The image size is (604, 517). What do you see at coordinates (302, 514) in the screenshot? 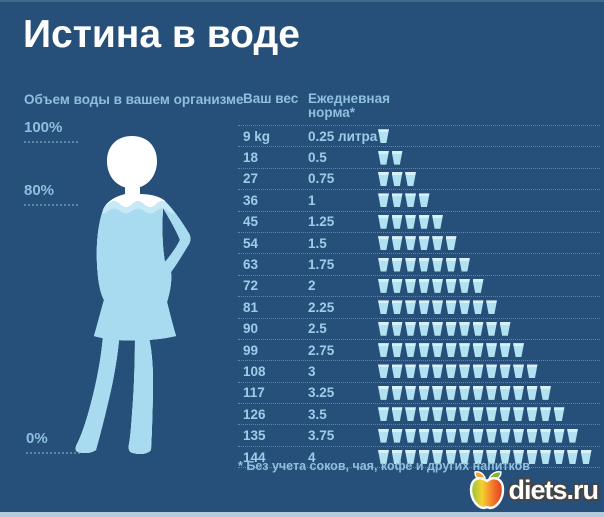
I see `bottom-strip` at bounding box center [302, 514].